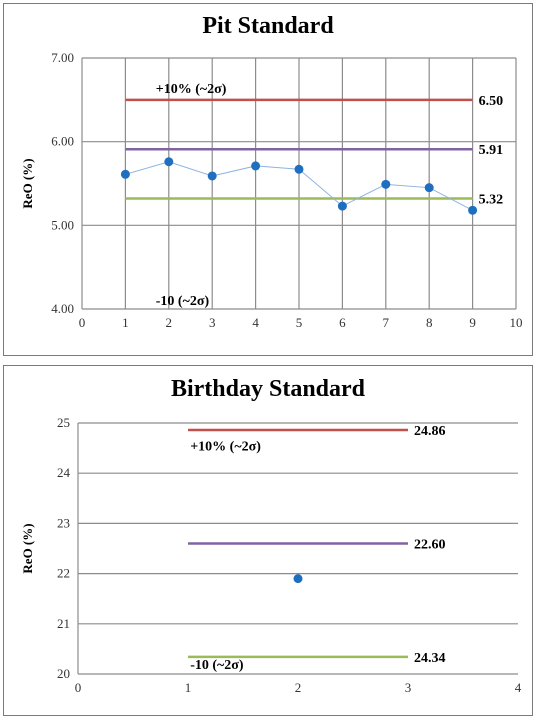  What do you see at coordinates (62, 308) in the screenshot?
I see `y-tick-label: 4.00` at bounding box center [62, 308].